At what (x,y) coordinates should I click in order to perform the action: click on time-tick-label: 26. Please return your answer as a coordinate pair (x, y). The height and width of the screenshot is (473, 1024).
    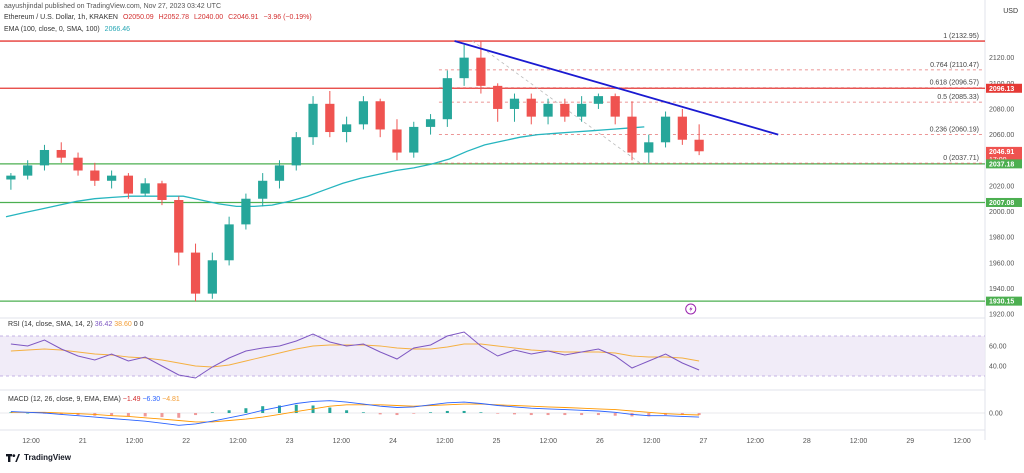
    Looking at the image, I should click on (600, 441).